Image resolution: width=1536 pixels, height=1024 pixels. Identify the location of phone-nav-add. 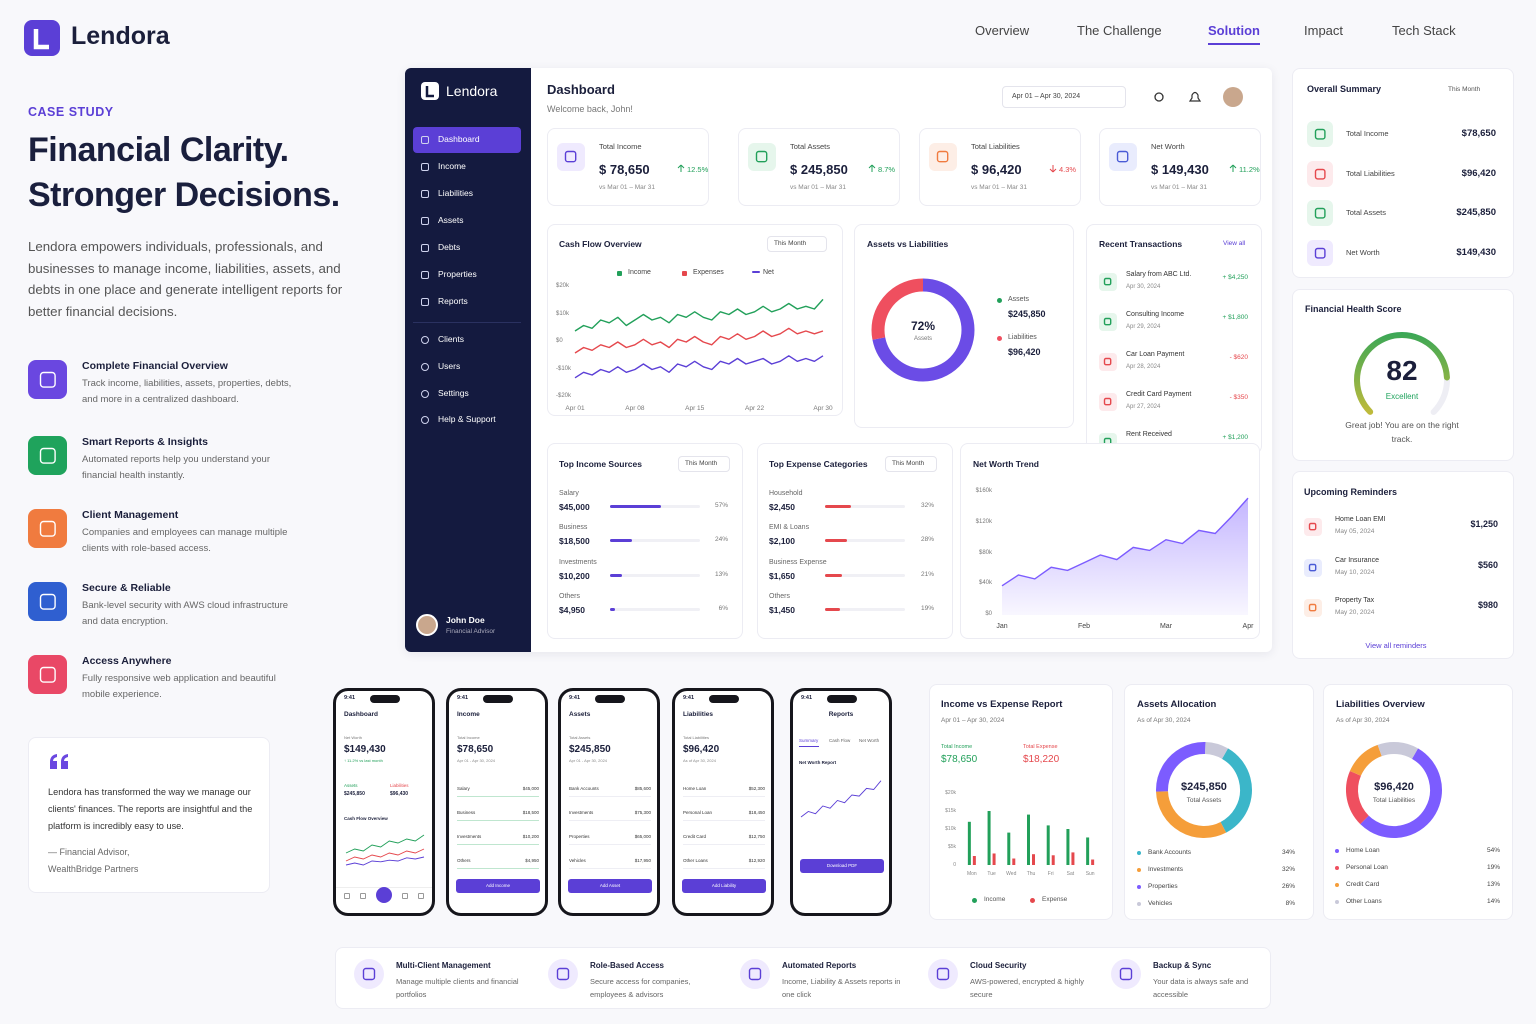
(384, 895).